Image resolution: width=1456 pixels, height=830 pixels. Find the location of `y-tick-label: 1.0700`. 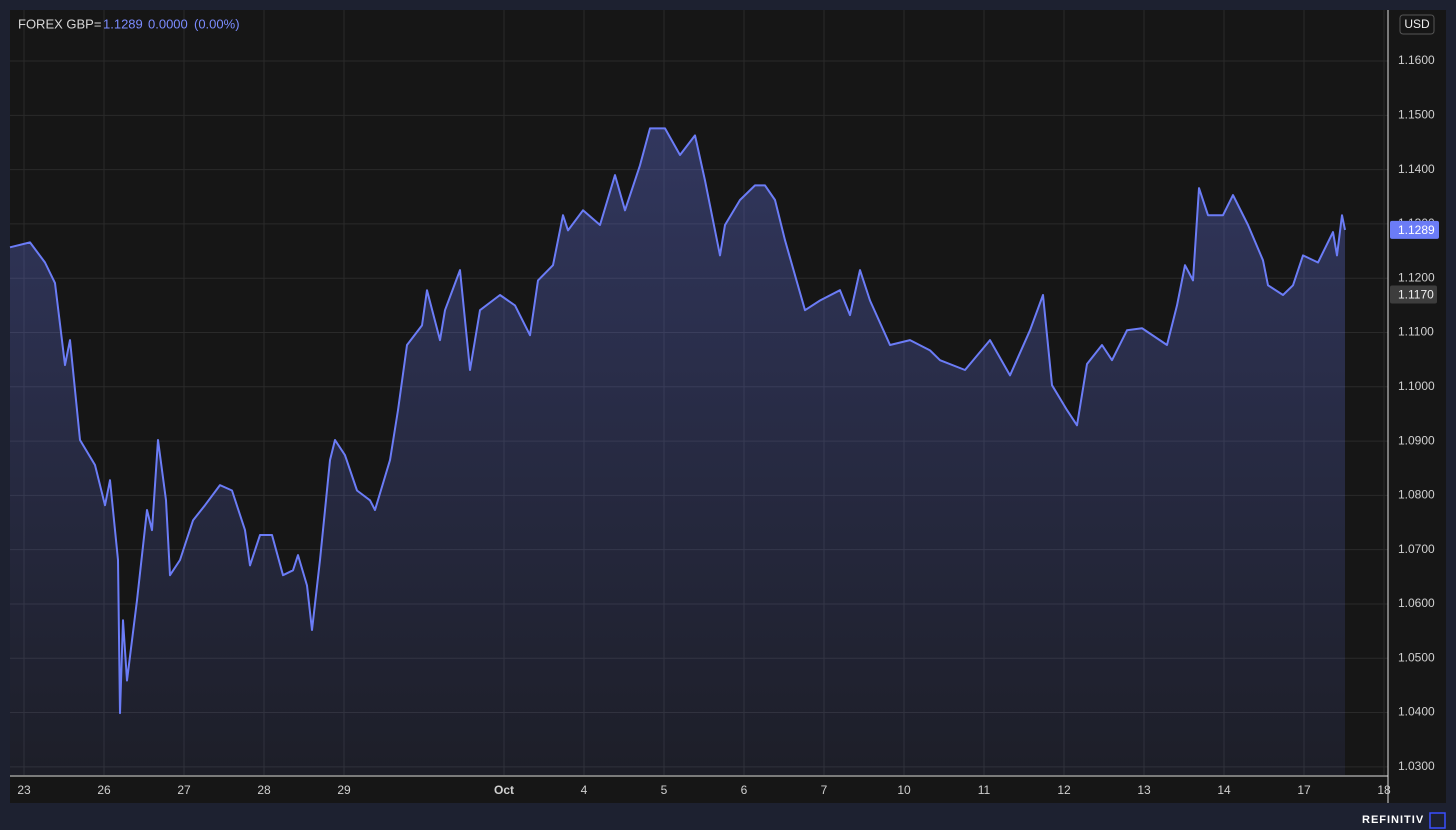

y-tick-label: 1.0700 is located at coordinates (1416, 549).